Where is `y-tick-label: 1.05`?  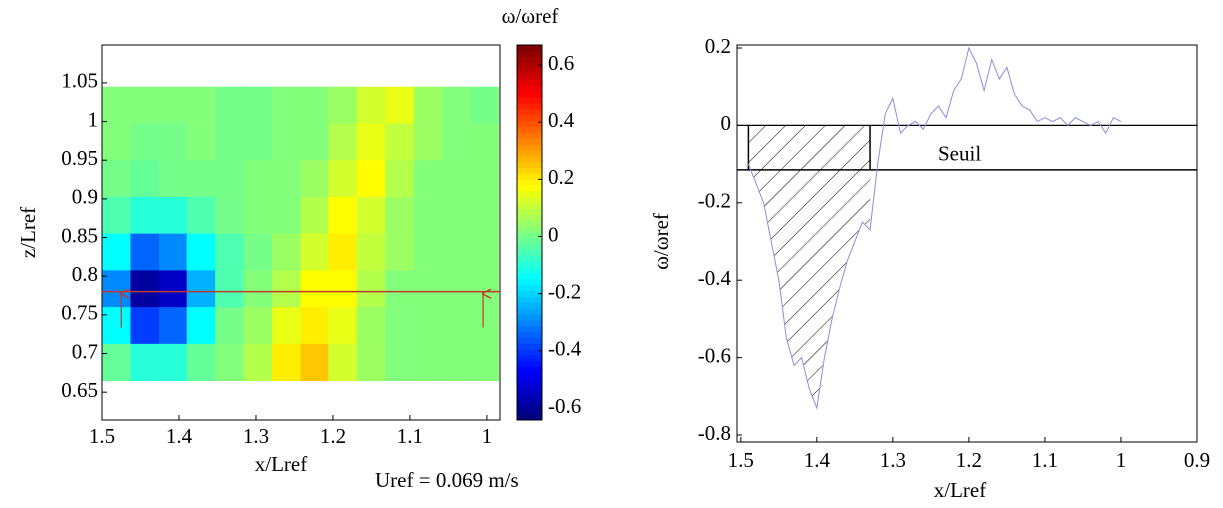
y-tick-label: 1.05 is located at coordinates (79, 81).